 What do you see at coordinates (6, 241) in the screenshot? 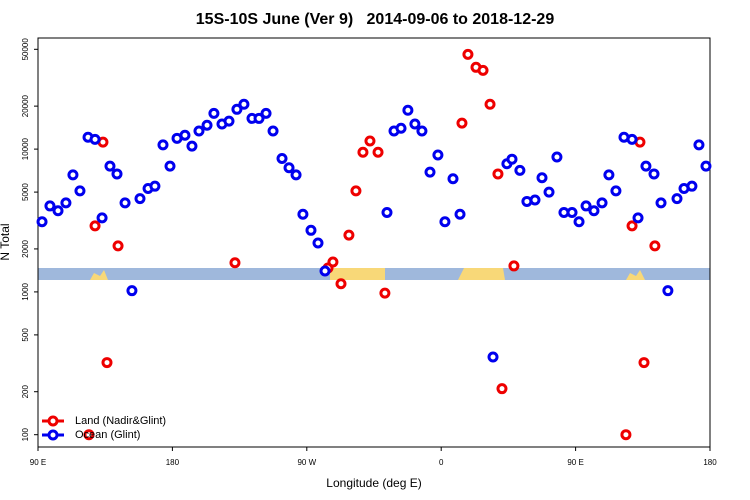
I see `y-axis-label: N Total` at bounding box center [6, 241].